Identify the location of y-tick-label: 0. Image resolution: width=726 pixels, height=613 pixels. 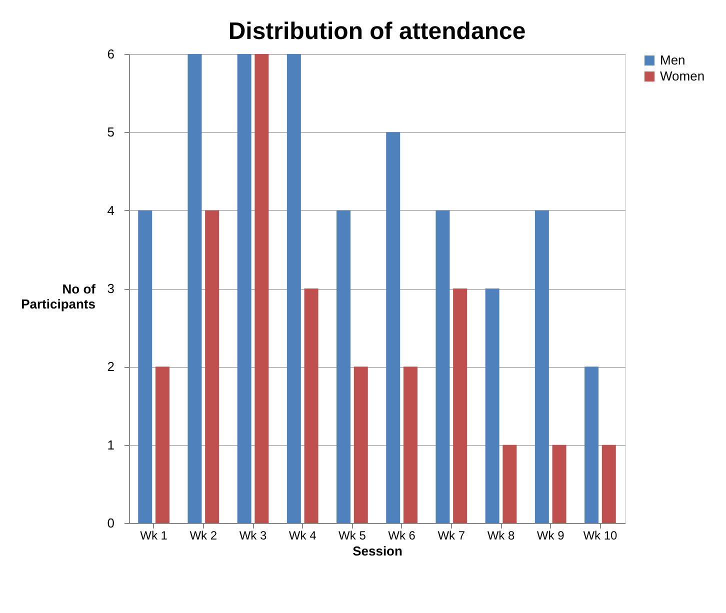
(110, 523).